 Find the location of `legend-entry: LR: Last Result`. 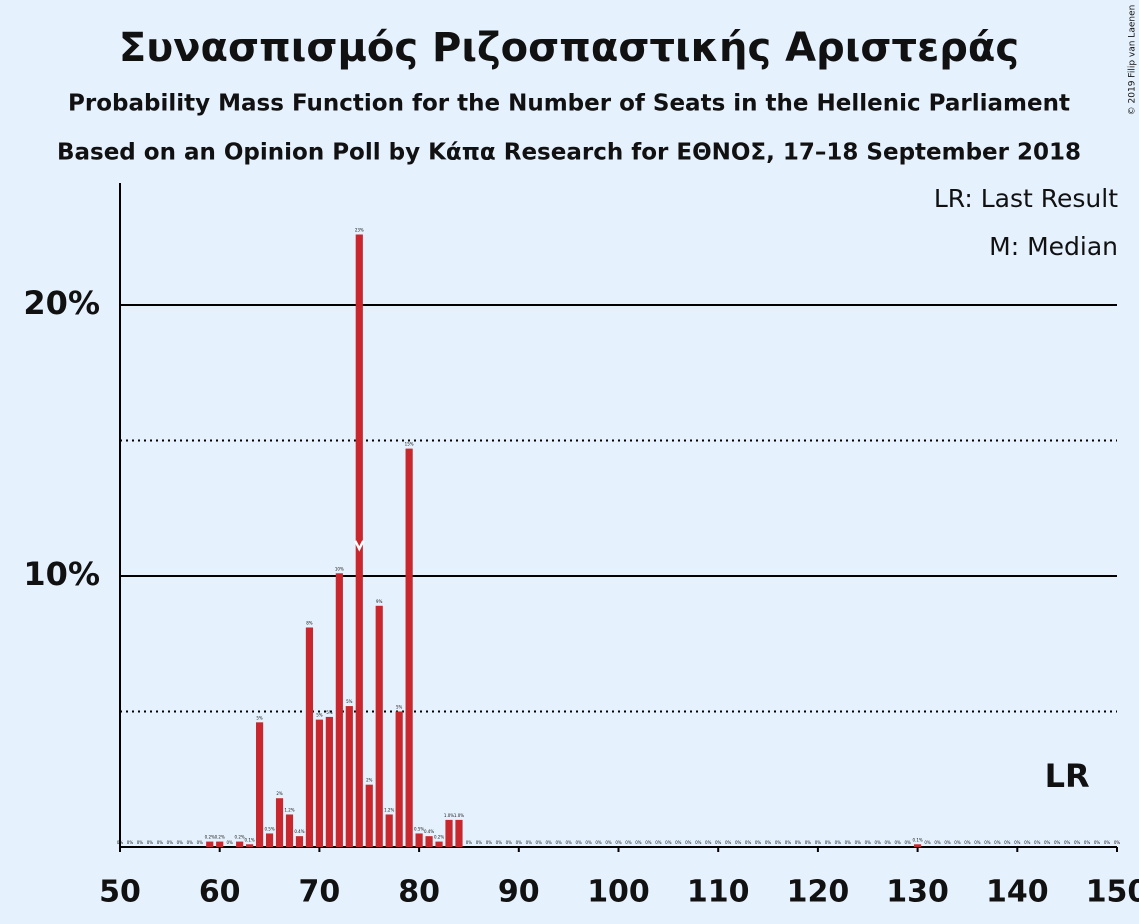

legend-entry: LR: Last Result is located at coordinates (1026, 198).